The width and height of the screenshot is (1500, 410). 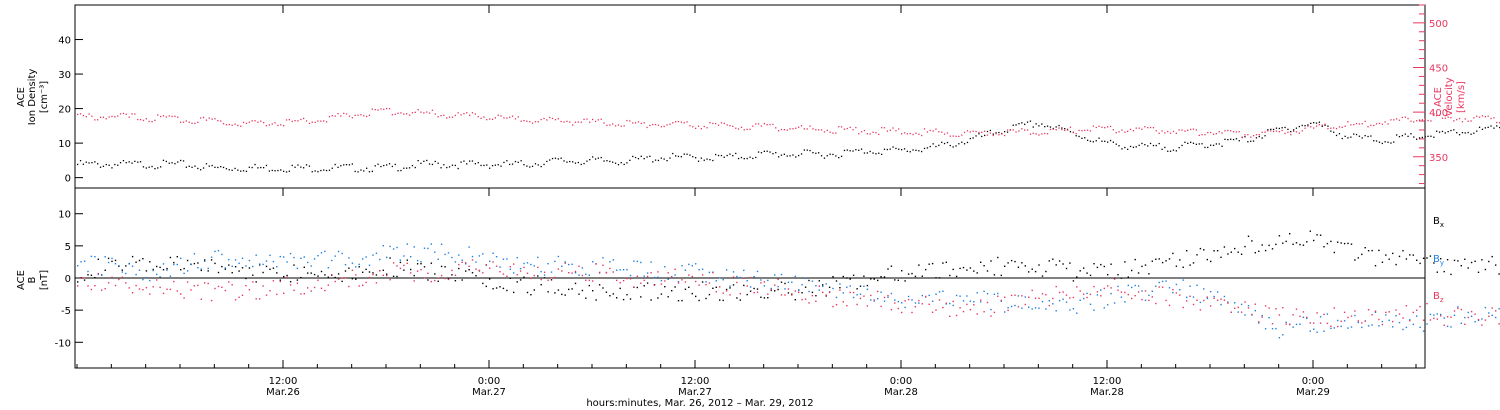 What do you see at coordinates (695, 381) in the screenshot?
I see `x-tick-label-time-2: 12:00` at bounding box center [695, 381].